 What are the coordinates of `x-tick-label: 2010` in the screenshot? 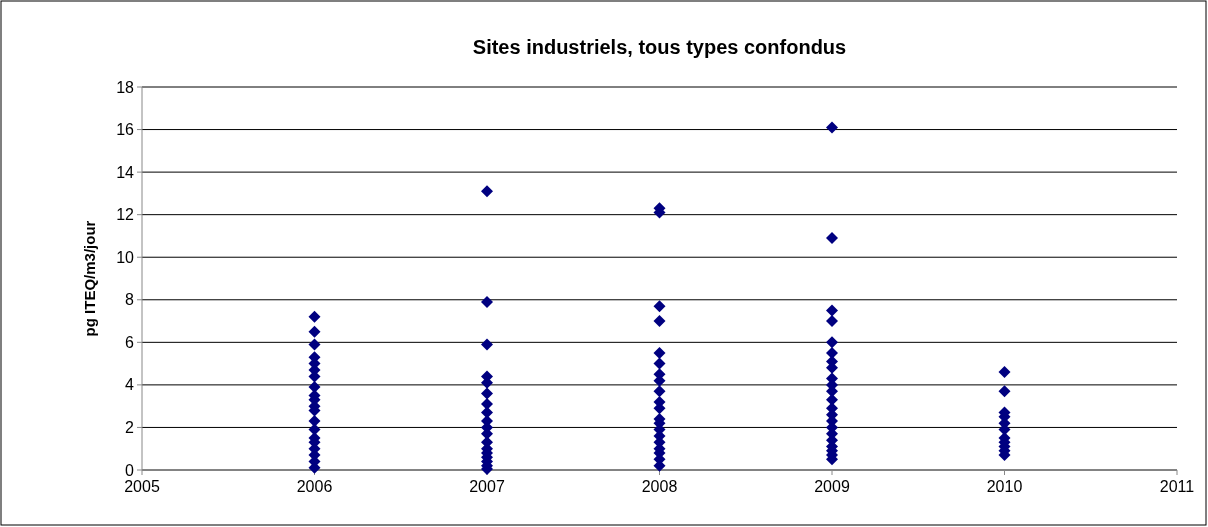 It's located at (1004, 486).